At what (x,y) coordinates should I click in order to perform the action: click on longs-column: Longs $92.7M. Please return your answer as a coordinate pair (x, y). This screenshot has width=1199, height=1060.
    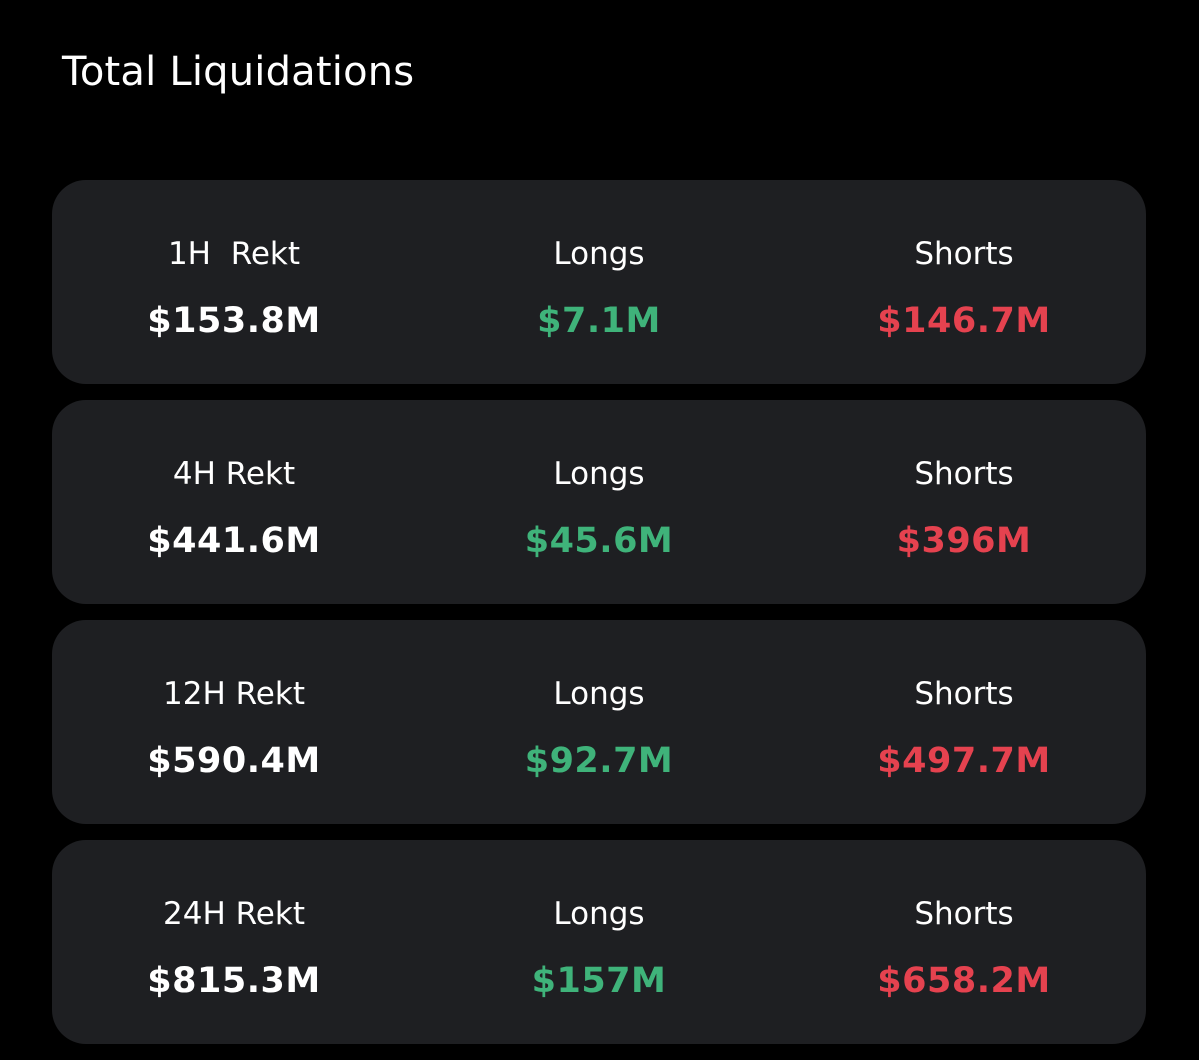
    Looking at the image, I should click on (599, 722).